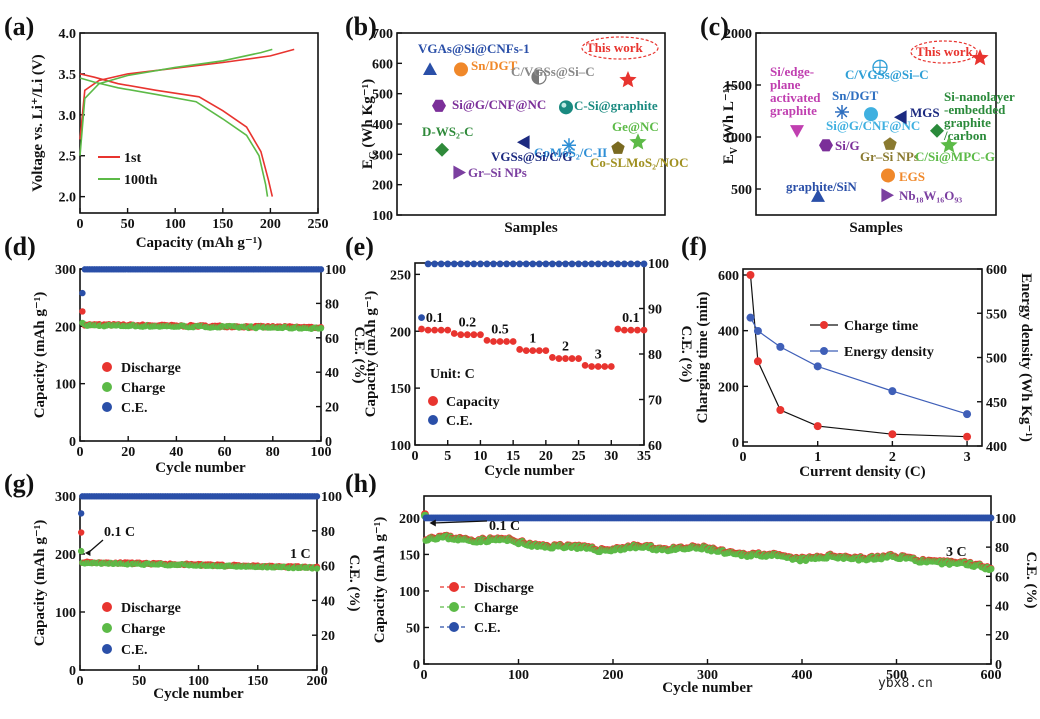 The image size is (1040, 719). What do you see at coordinates (531, 228) in the screenshot?
I see `x-axis-label: Samples` at bounding box center [531, 228].